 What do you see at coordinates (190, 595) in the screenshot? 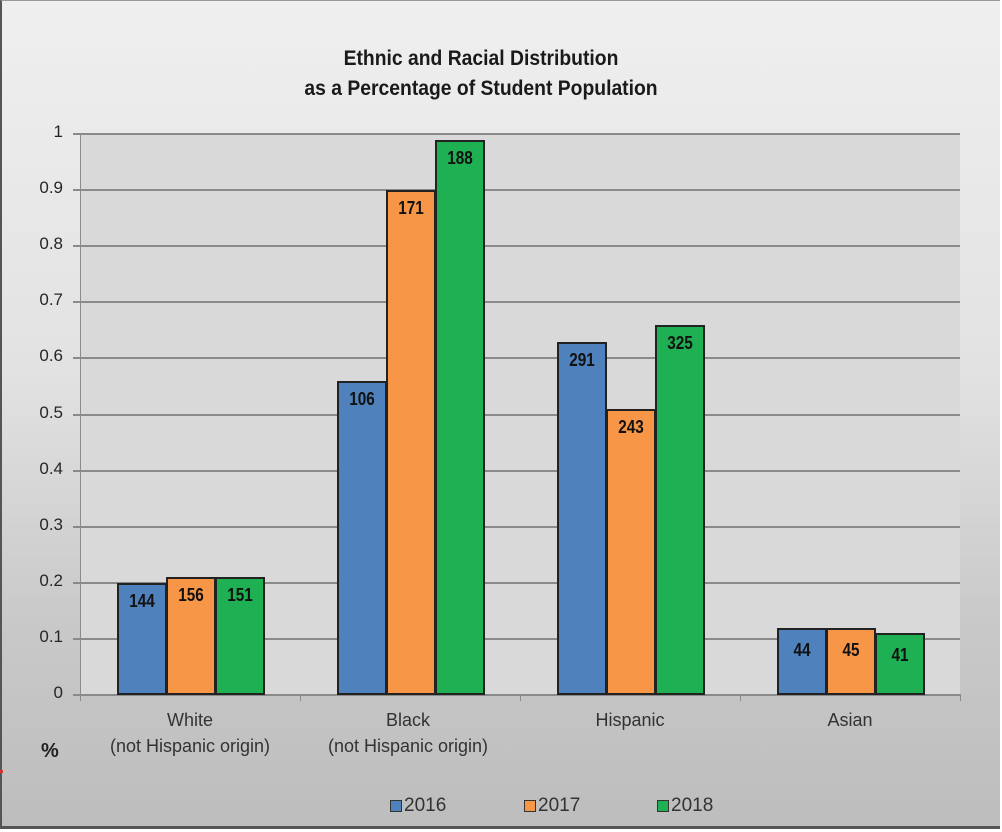
I see `data-label: 156` at bounding box center [190, 595].